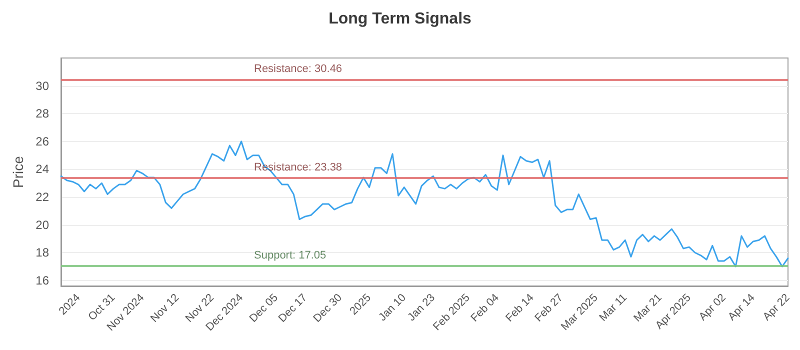 The image size is (800, 350). I want to click on x-tick-label: Dec 30, so click(327, 308).